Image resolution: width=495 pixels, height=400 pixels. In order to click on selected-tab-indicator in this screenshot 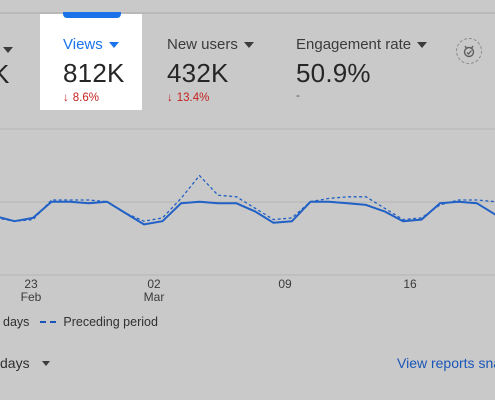, I will do `click(92, 15)`.